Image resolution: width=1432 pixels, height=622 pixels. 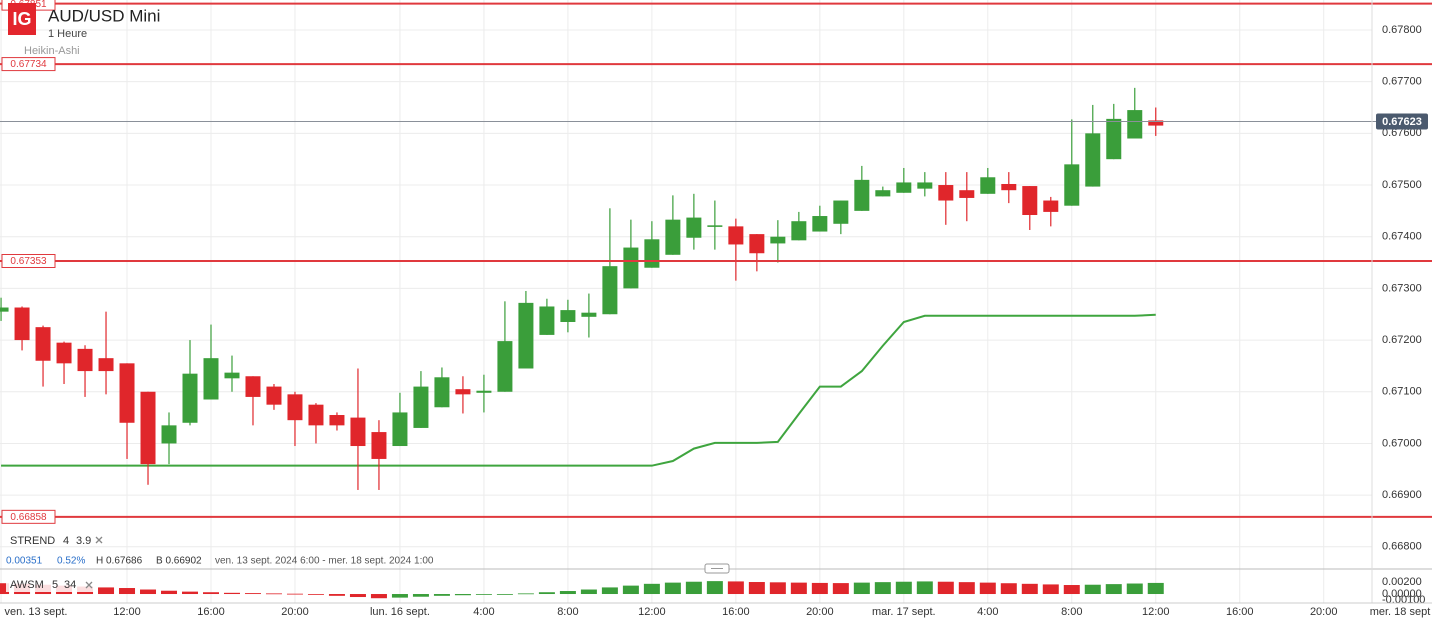 What do you see at coordinates (70, 585) in the screenshot?
I see `indicator-param: 34` at bounding box center [70, 585].